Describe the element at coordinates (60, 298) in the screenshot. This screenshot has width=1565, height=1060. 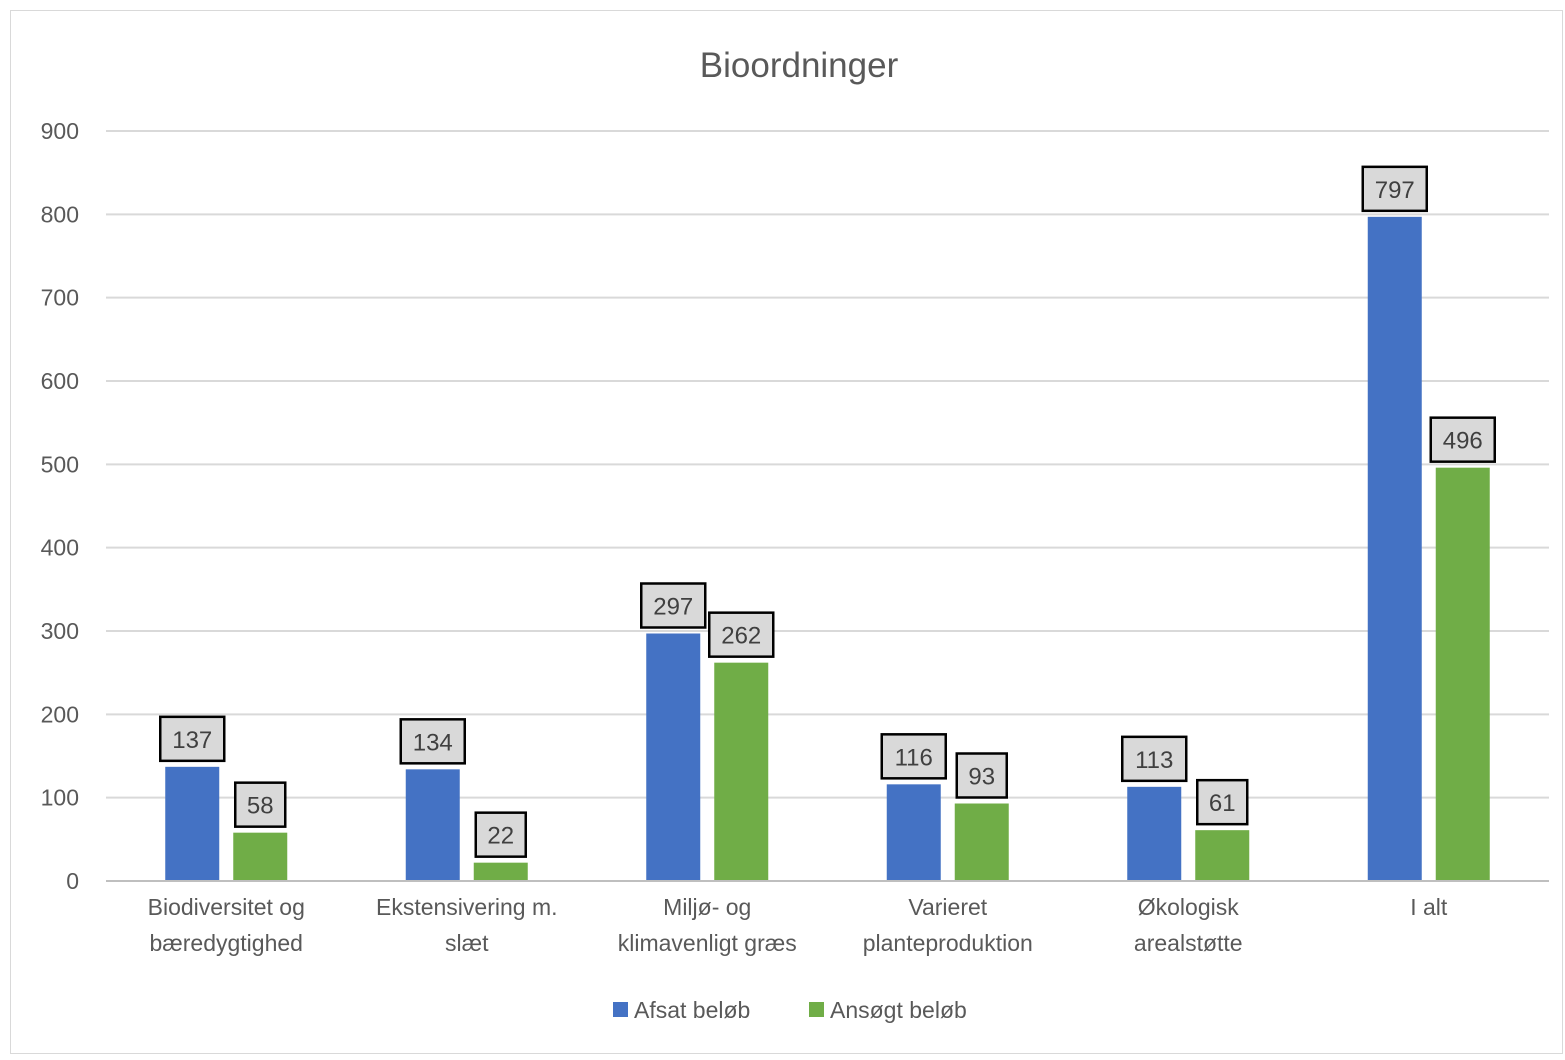
I see `y-tick-label: 700` at that location.